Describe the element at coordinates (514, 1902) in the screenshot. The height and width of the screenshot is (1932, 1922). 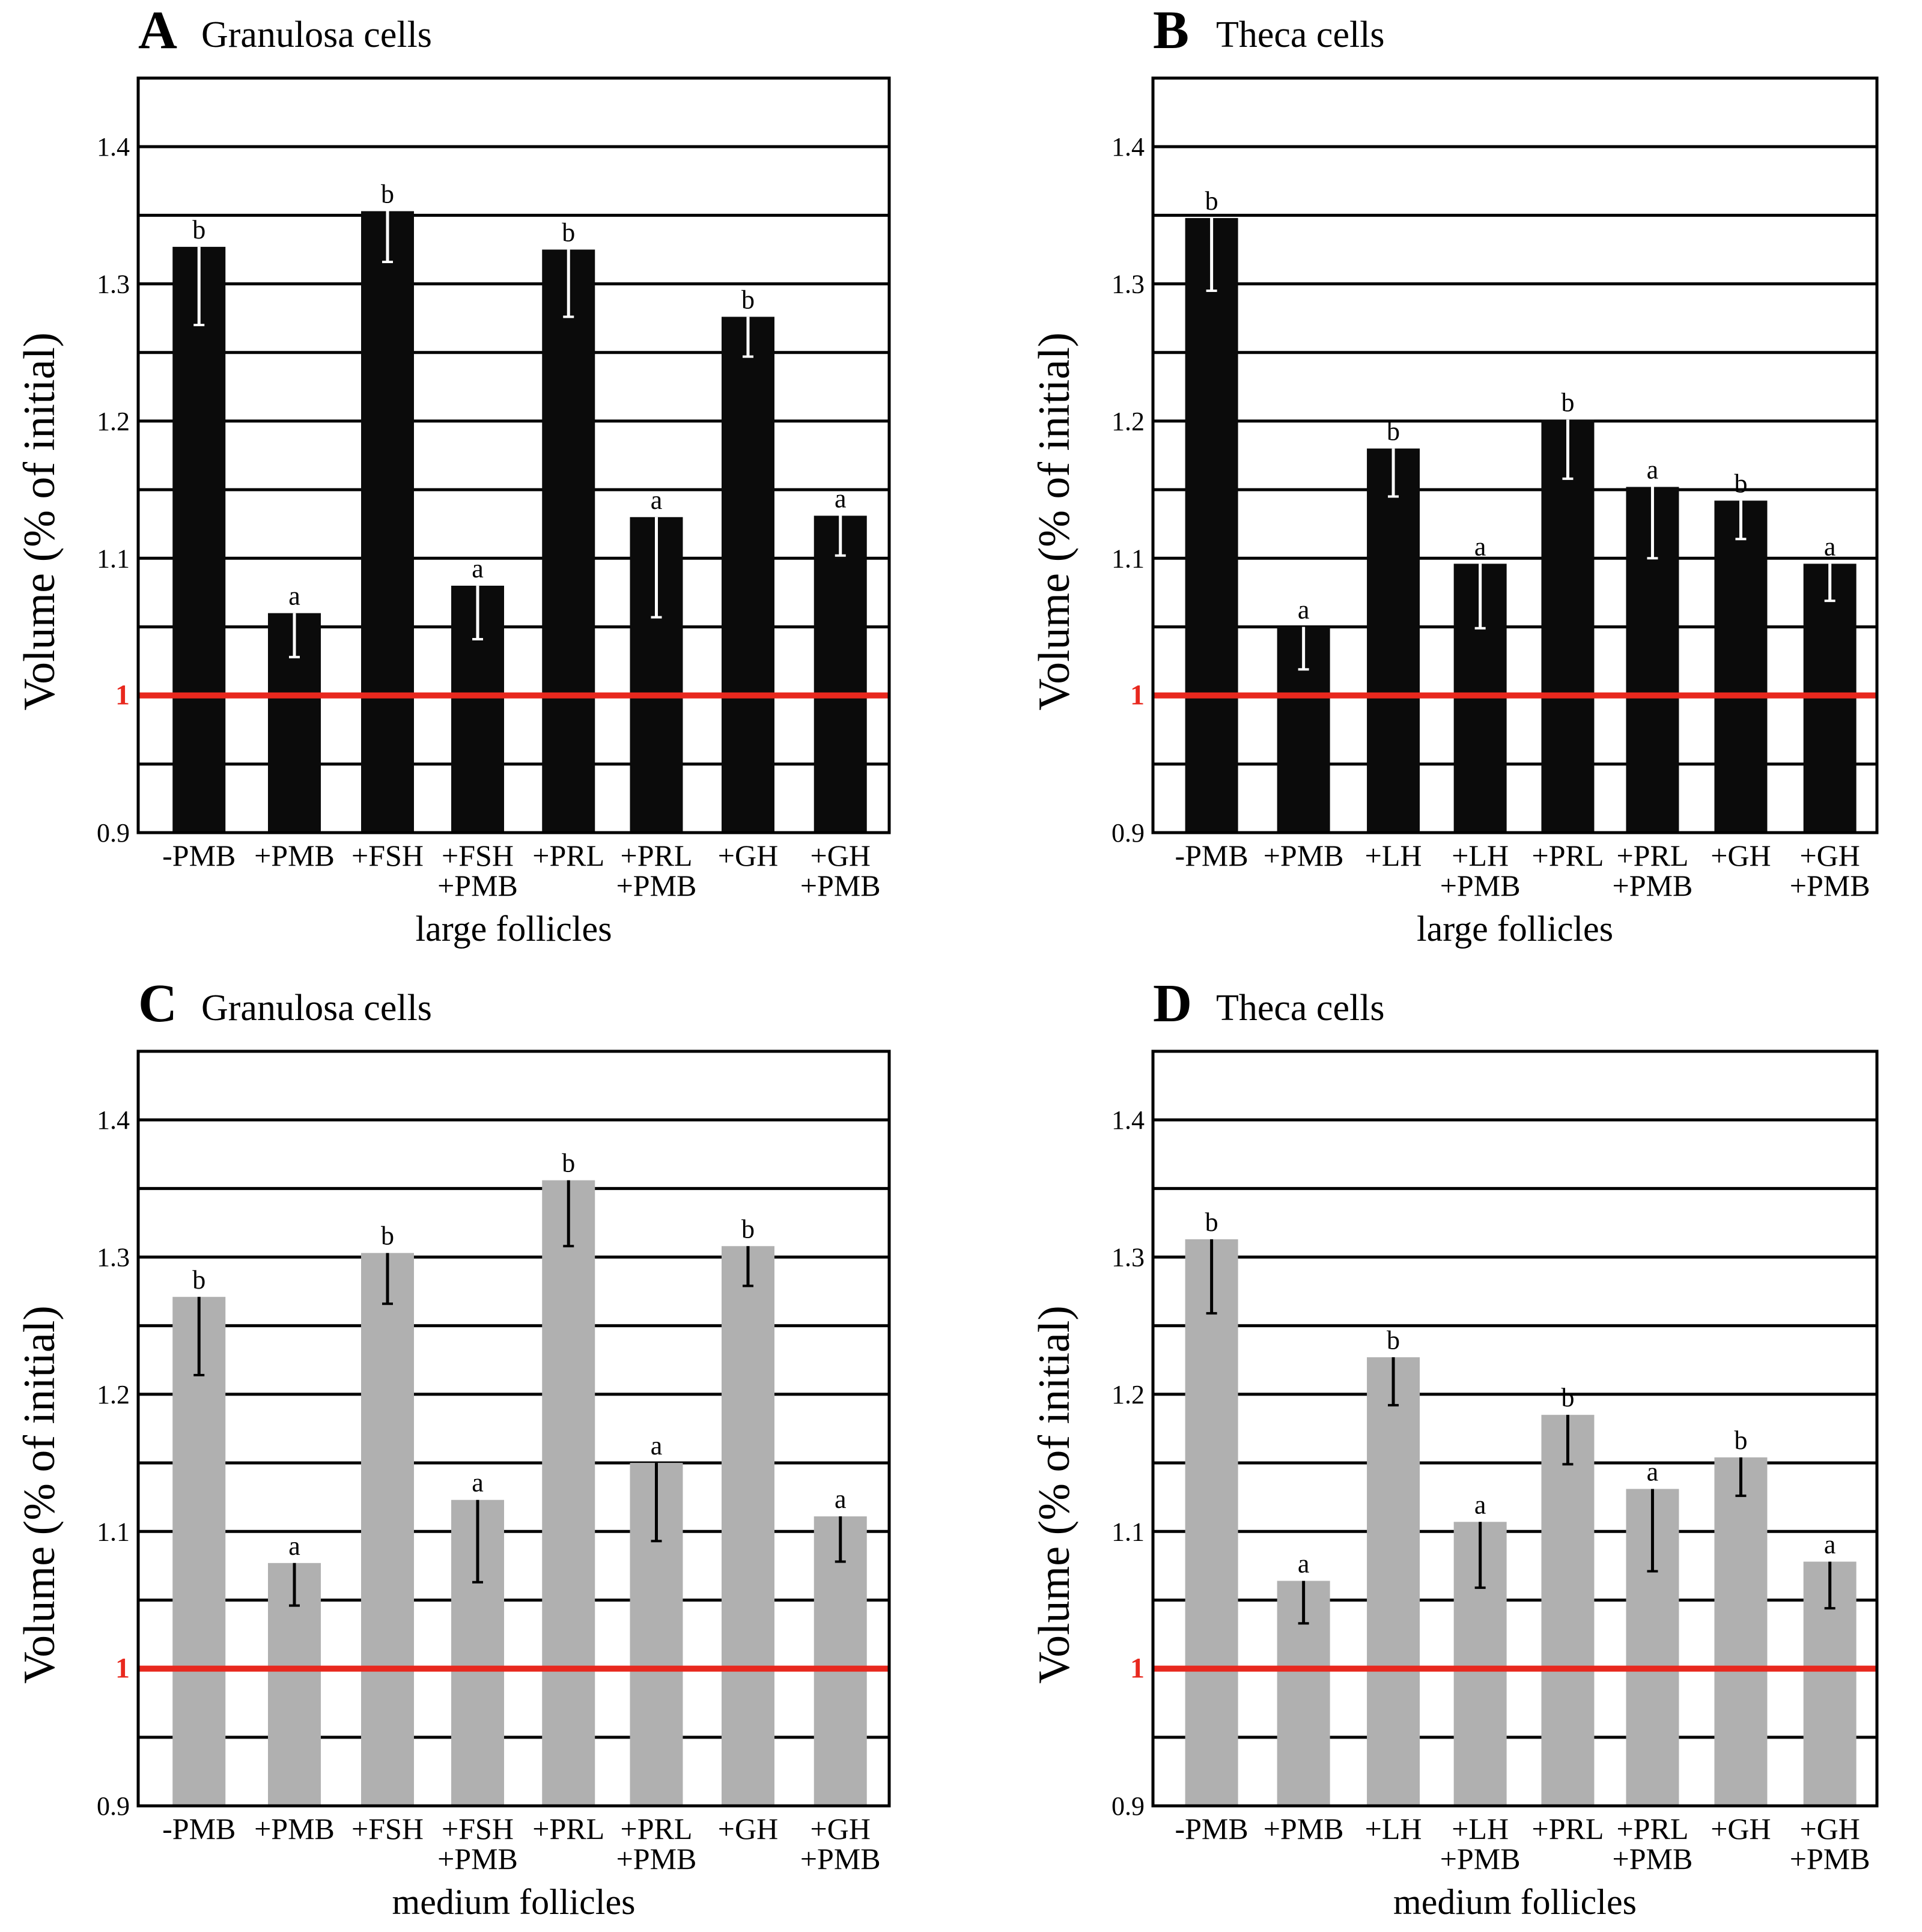
I see `x-axis-label: medium follicles` at that location.